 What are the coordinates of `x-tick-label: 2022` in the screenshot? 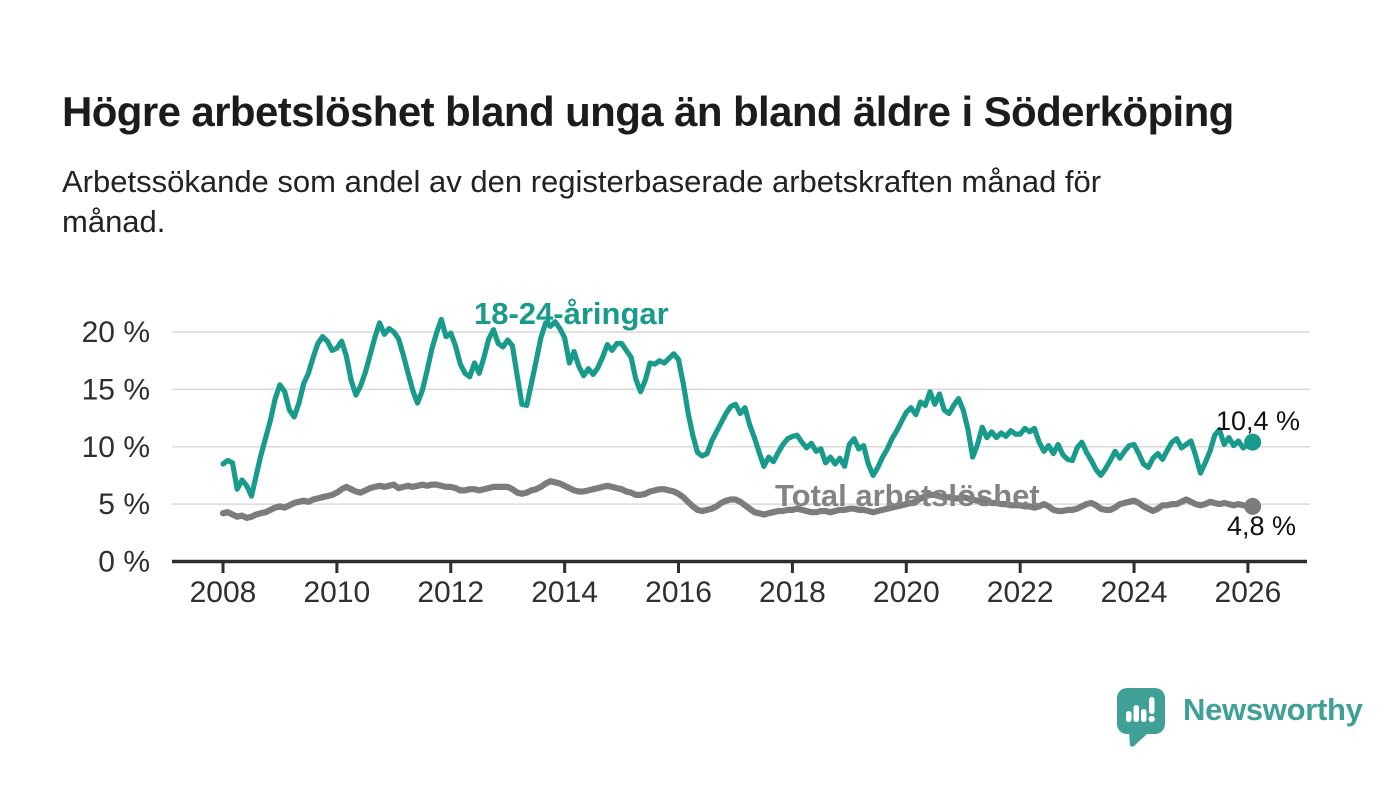 It's located at (1020, 592).